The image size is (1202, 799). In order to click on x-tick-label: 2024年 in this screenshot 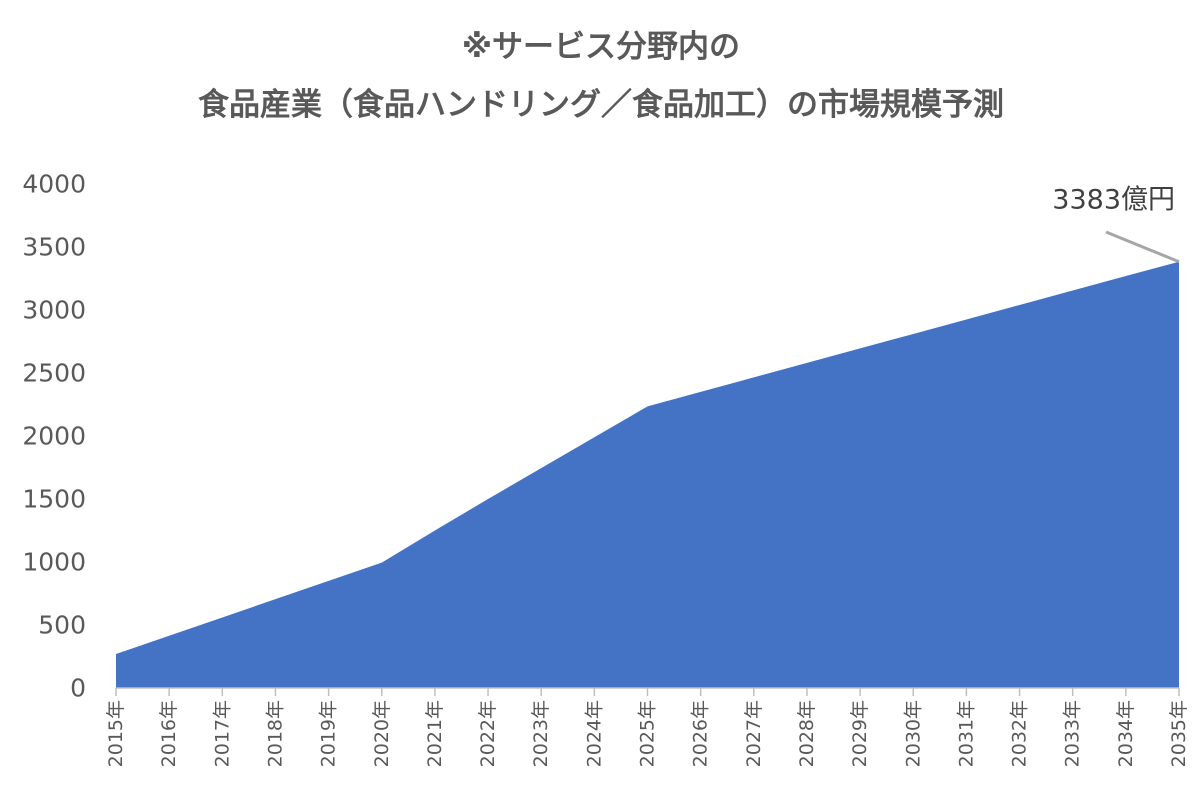, I will do `click(594, 733)`.